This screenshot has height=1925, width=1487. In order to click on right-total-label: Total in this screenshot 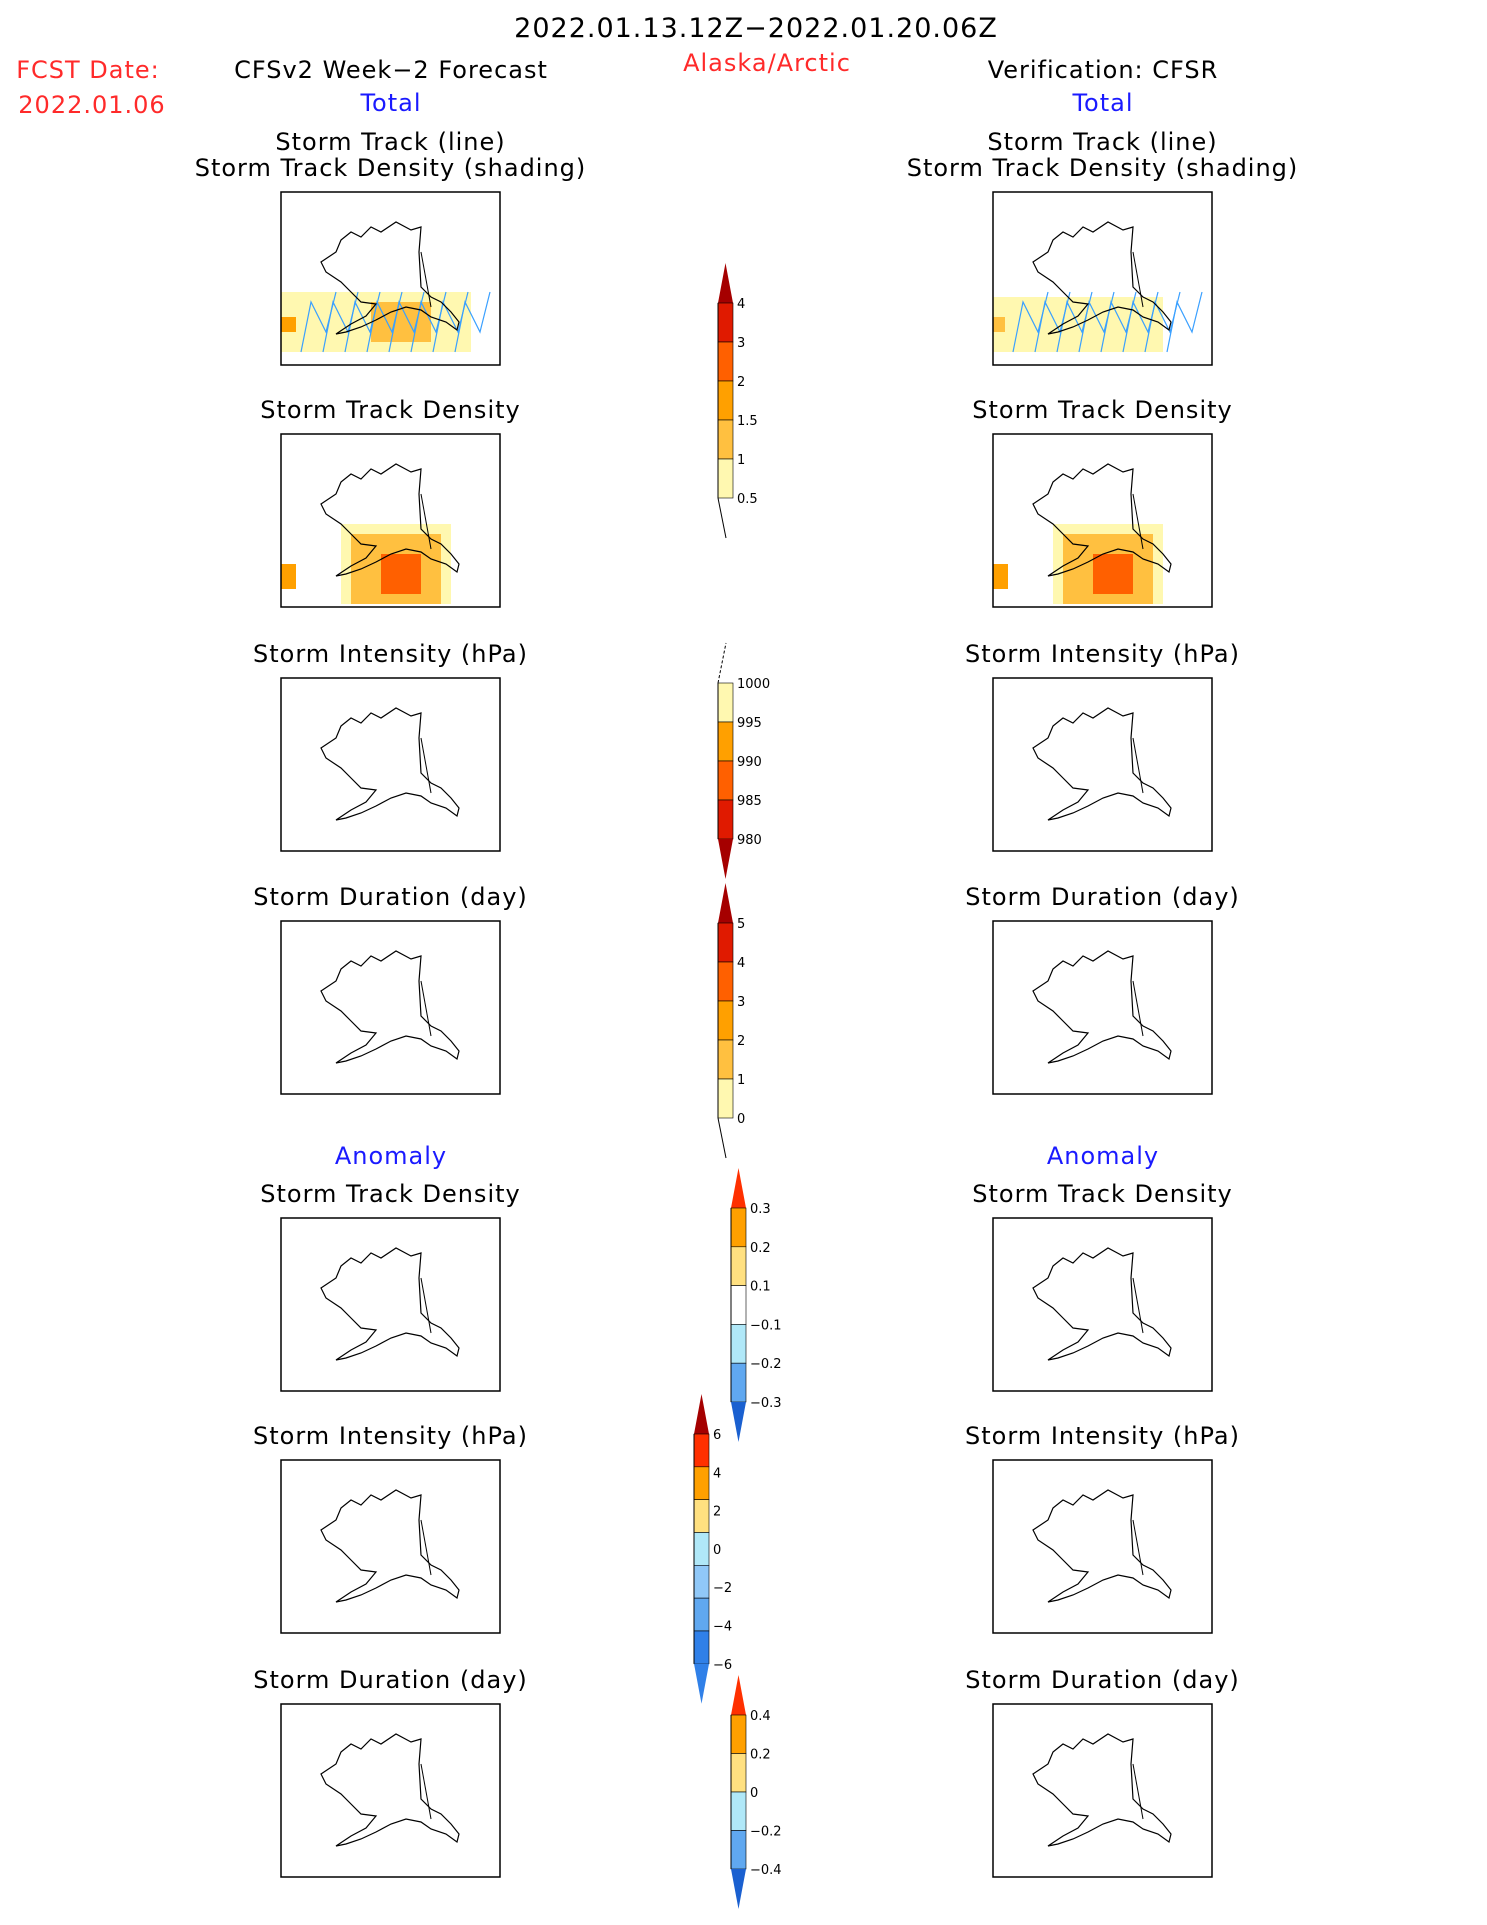, I will do `click(1102, 103)`.